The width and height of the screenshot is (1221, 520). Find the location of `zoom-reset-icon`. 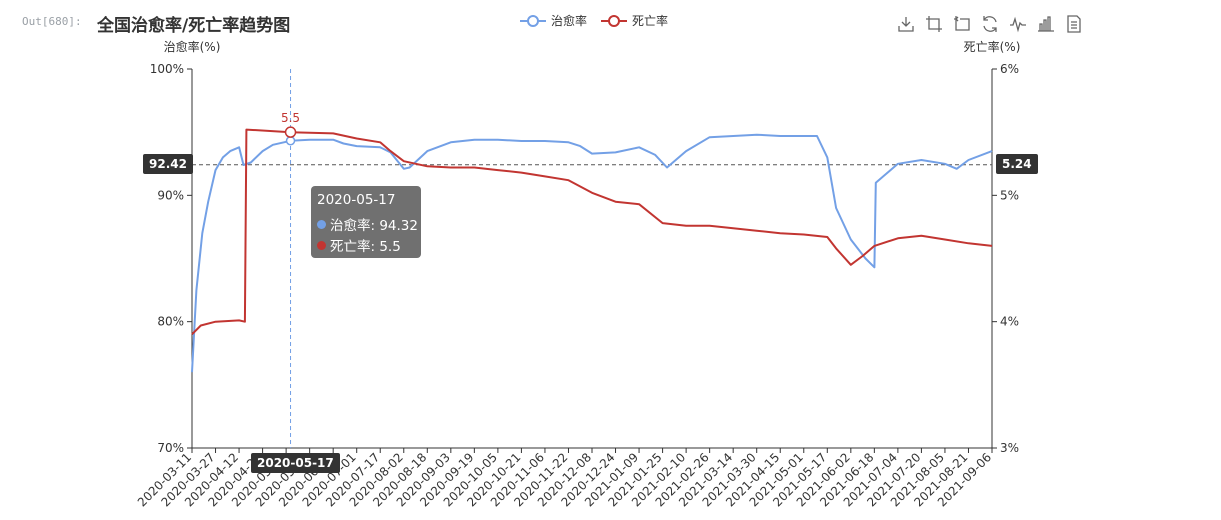

zoom-reset-icon is located at coordinates (962, 24).